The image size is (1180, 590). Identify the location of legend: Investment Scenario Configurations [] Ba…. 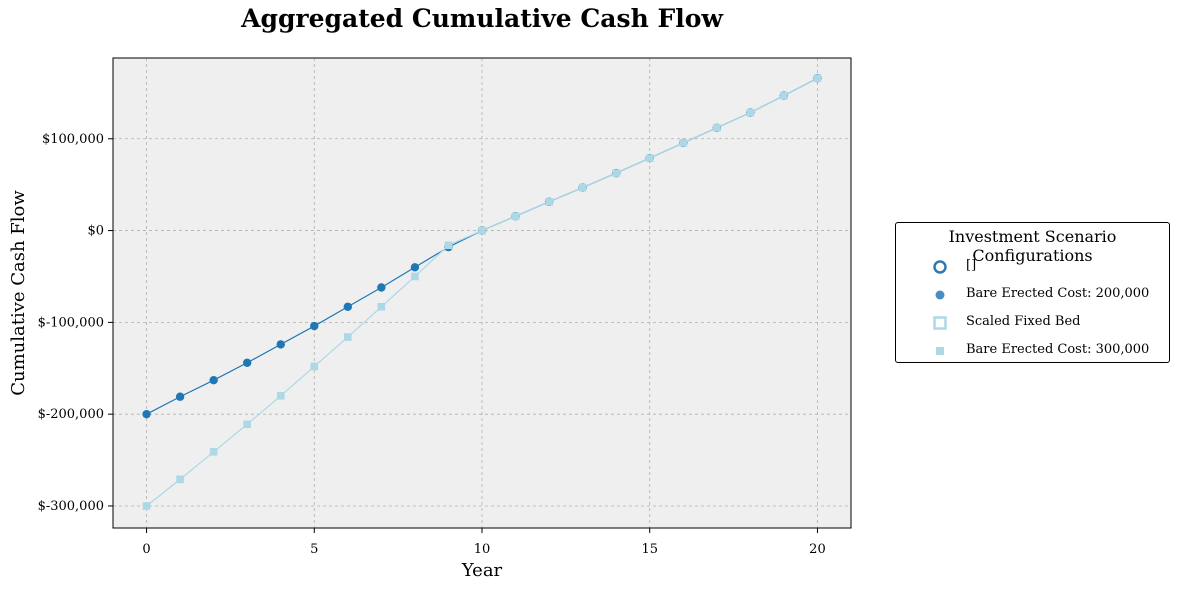
(1032, 292).